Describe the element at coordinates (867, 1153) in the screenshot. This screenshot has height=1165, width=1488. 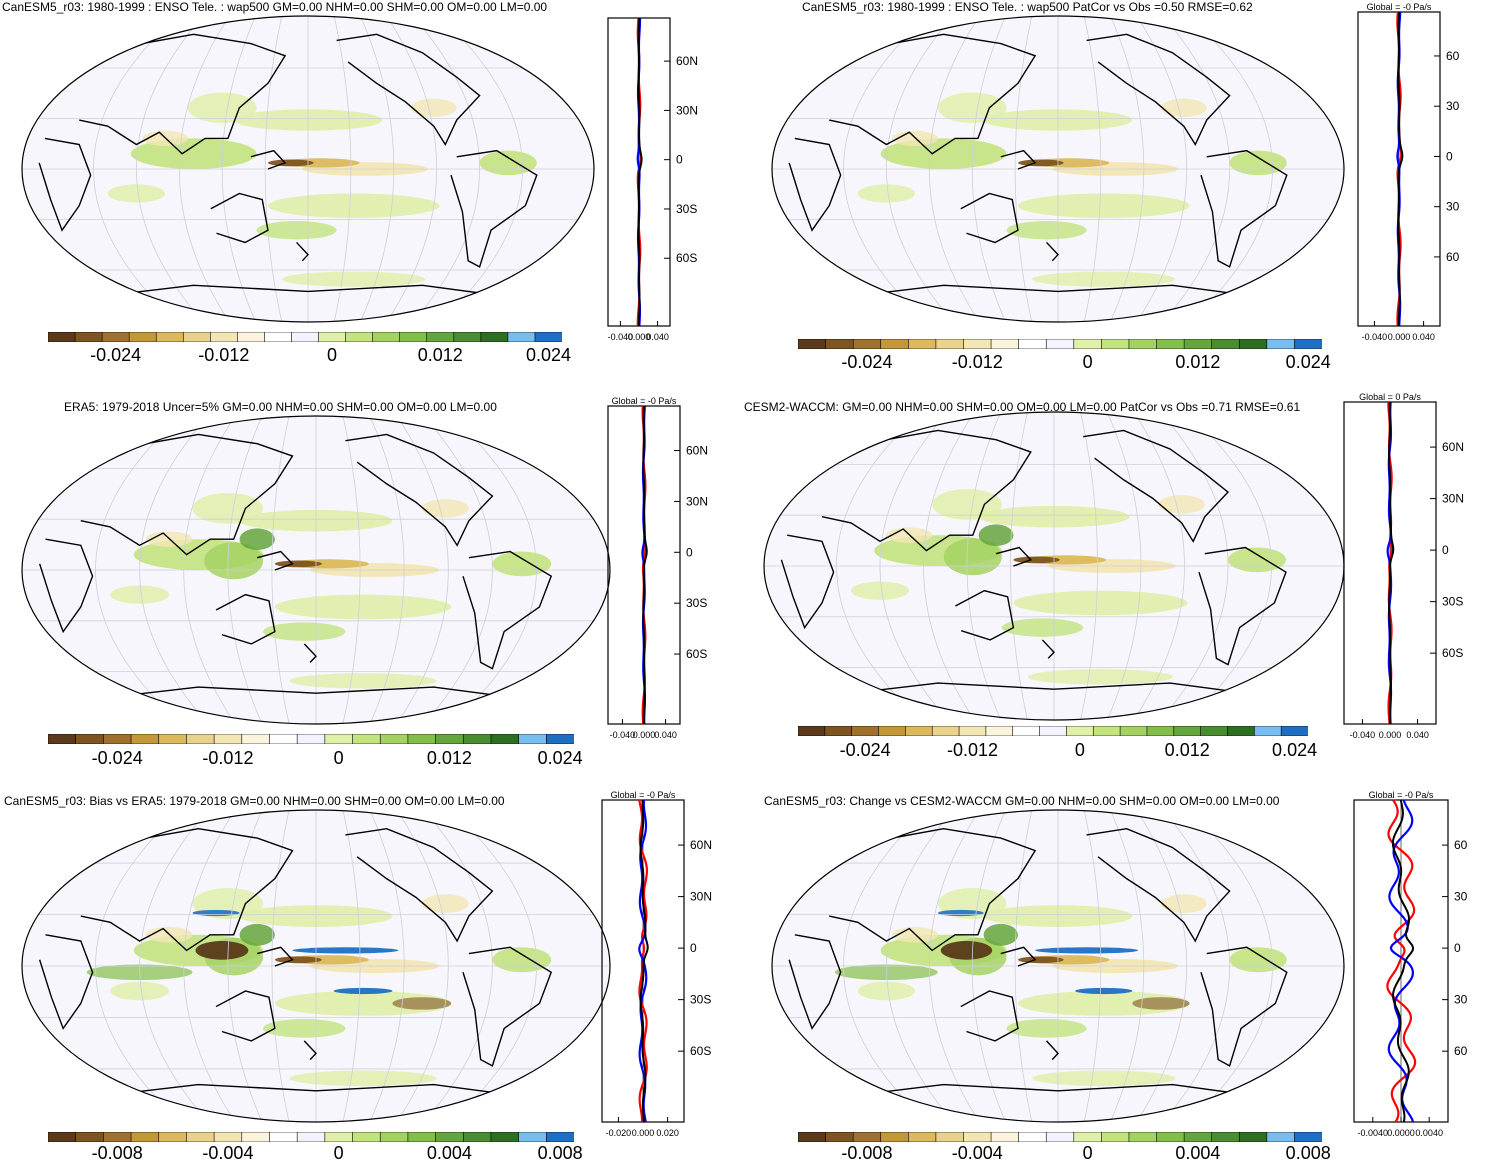
I see `colorbar-tick-label: -0.008` at that location.